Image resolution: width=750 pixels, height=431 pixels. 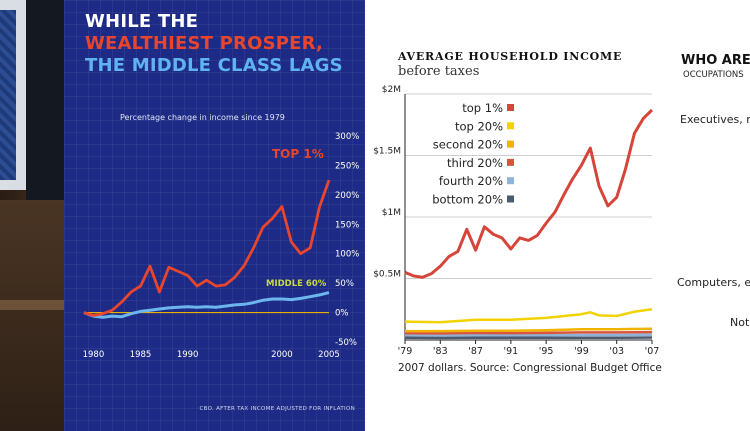 What do you see at coordinates (347, 137) in the screenshot?
I see `y-tick-label: 300%` at bounding box center [347, 137].